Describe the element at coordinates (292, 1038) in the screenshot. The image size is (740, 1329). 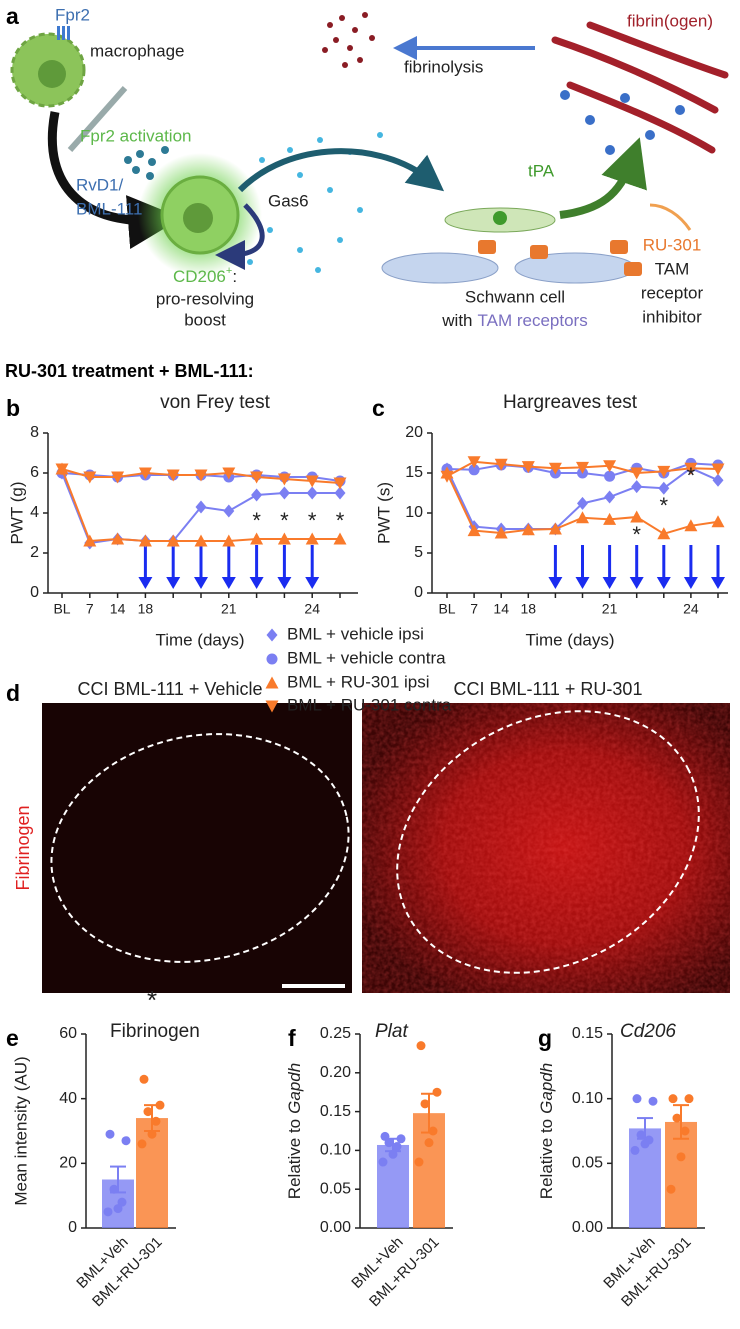
I see `panel-label: f` at that location.